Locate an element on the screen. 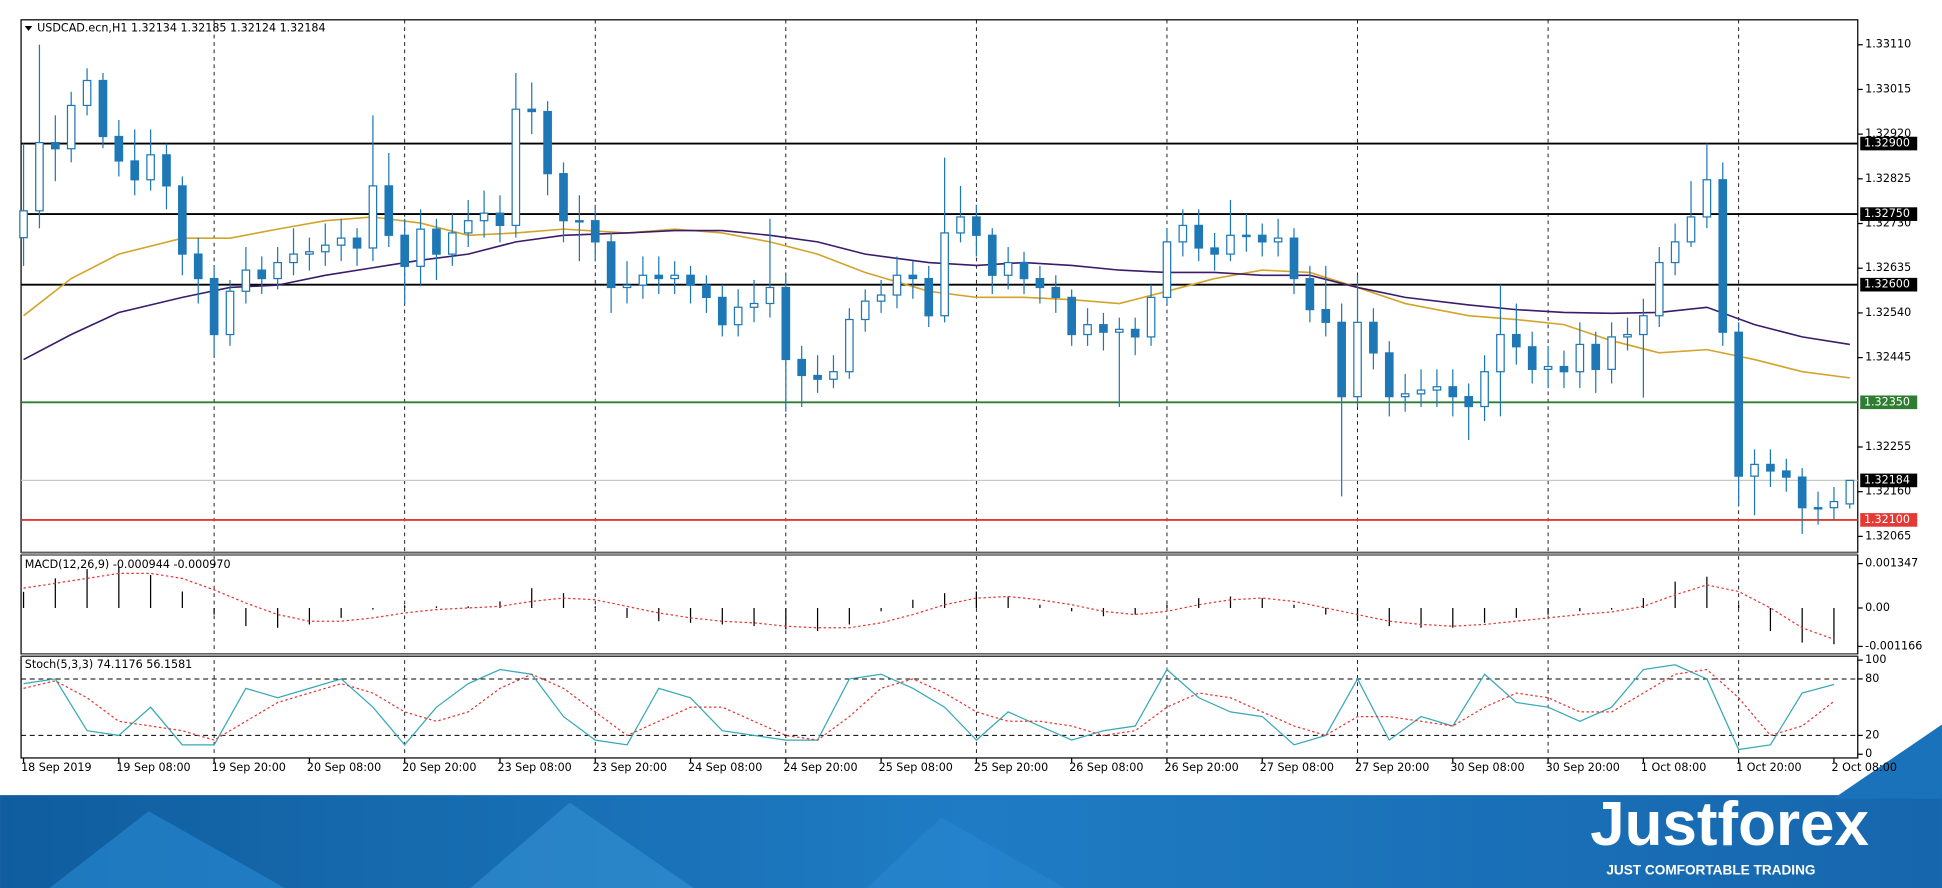  stoch-title: Stoch(5,3,3) 74.1176 56.1581 is located at coordinates (108, 664).